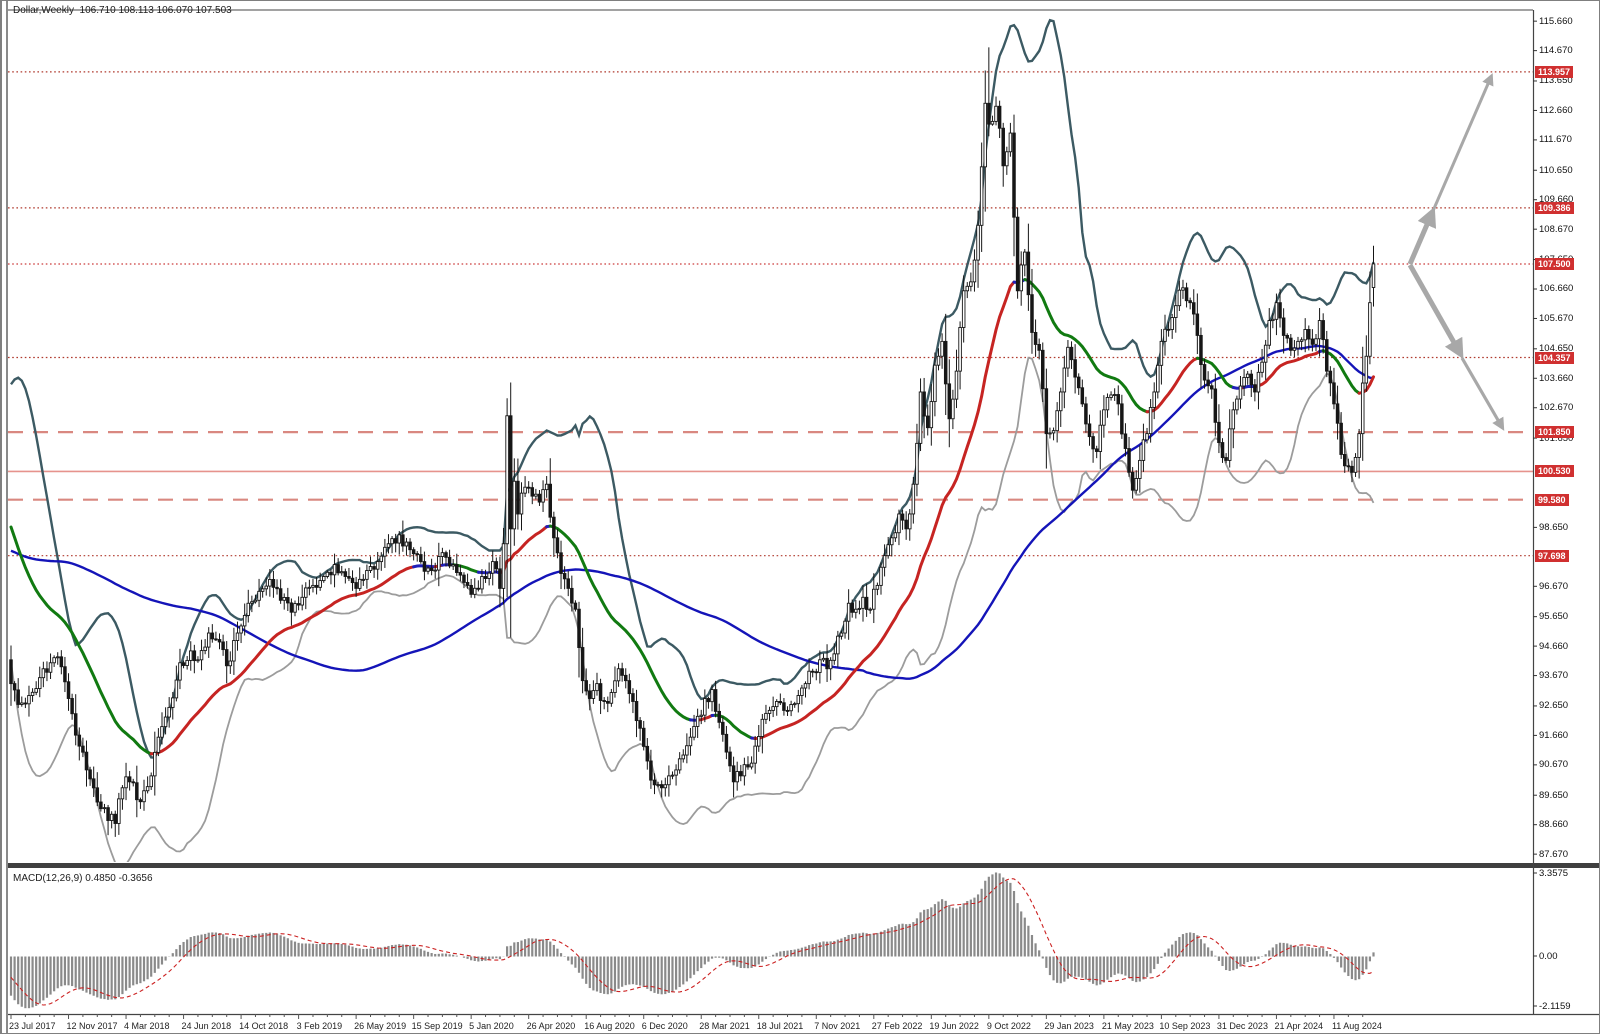 This screenshot has height=1034, width=1600. Describe the element at coordinates (1008, 1026) in the screenshot. I see `time-axis-label: 9 Oct 2022` at that location.